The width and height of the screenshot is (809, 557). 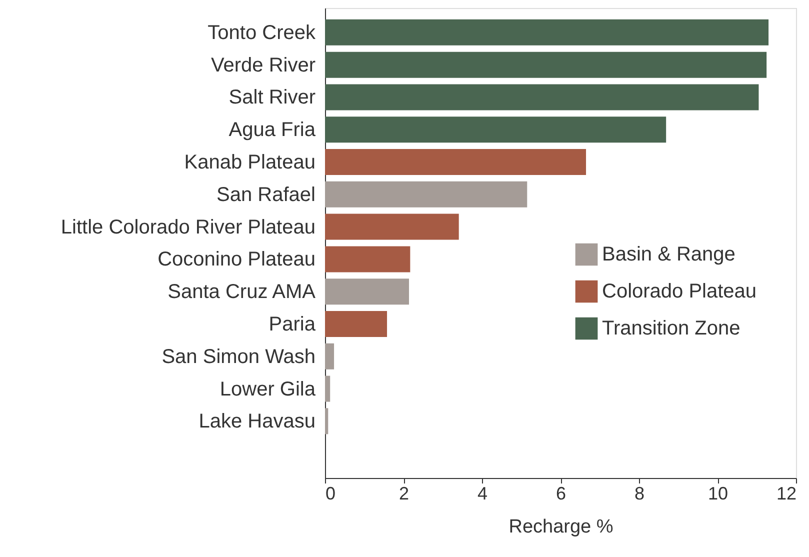 What do you see at coordinates (266, 195) in the screenshot?
I see `y-tick-label: San Rafael` at bounding box center [266, 195].